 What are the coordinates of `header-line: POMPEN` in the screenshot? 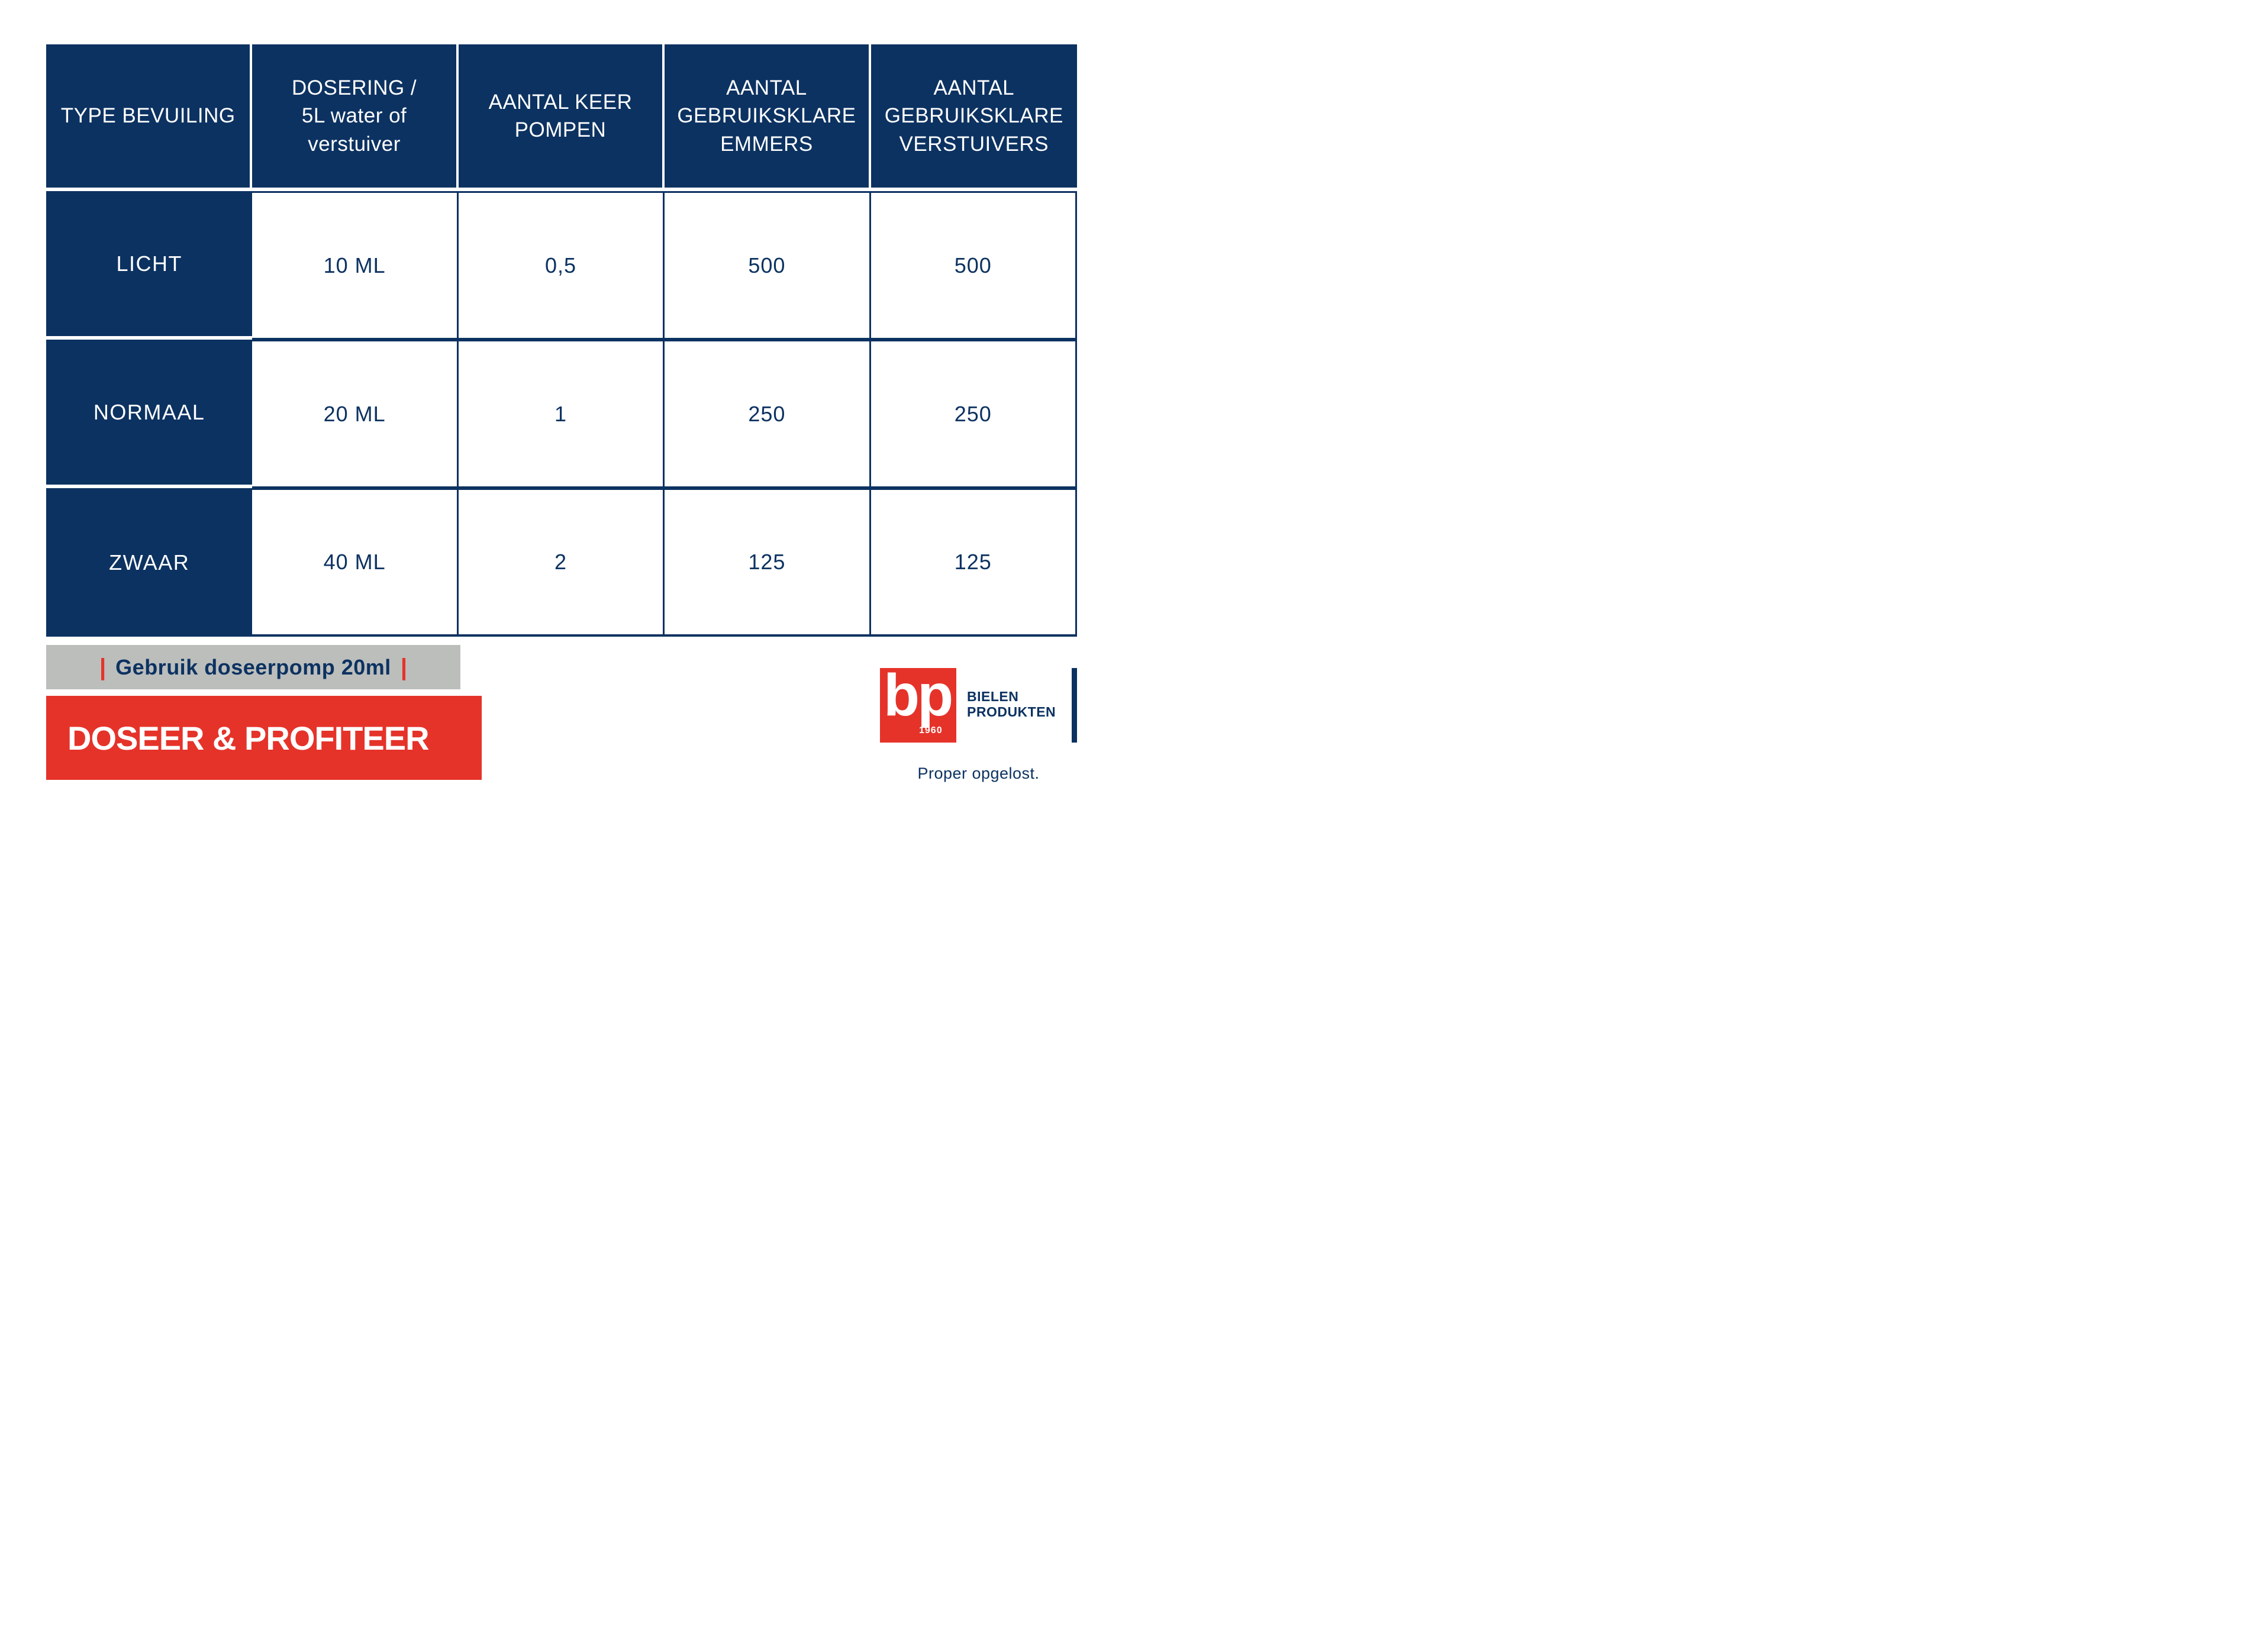 It's located at (561, 130).